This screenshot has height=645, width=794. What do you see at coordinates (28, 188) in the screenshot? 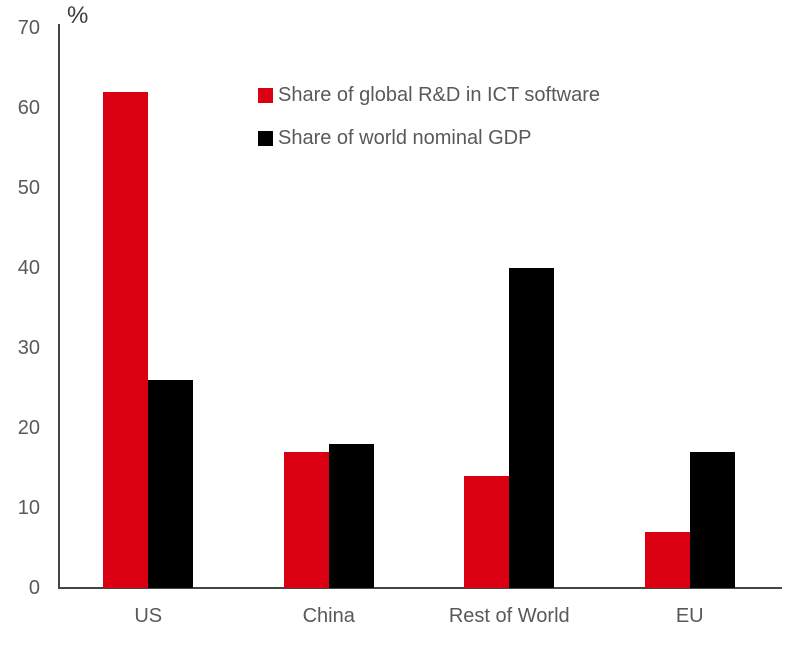
I see `y-tick-label-50: 50` at bounding box center [28, 188].